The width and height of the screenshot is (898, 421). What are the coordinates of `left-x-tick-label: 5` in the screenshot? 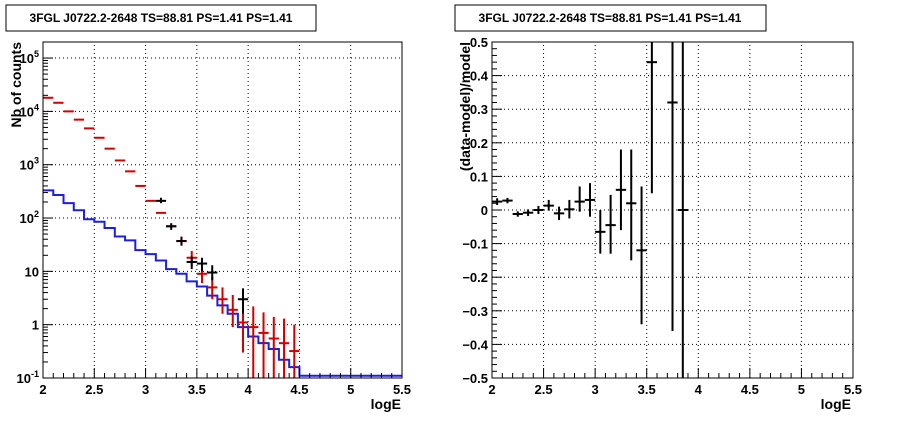 It's located at (350, 389).